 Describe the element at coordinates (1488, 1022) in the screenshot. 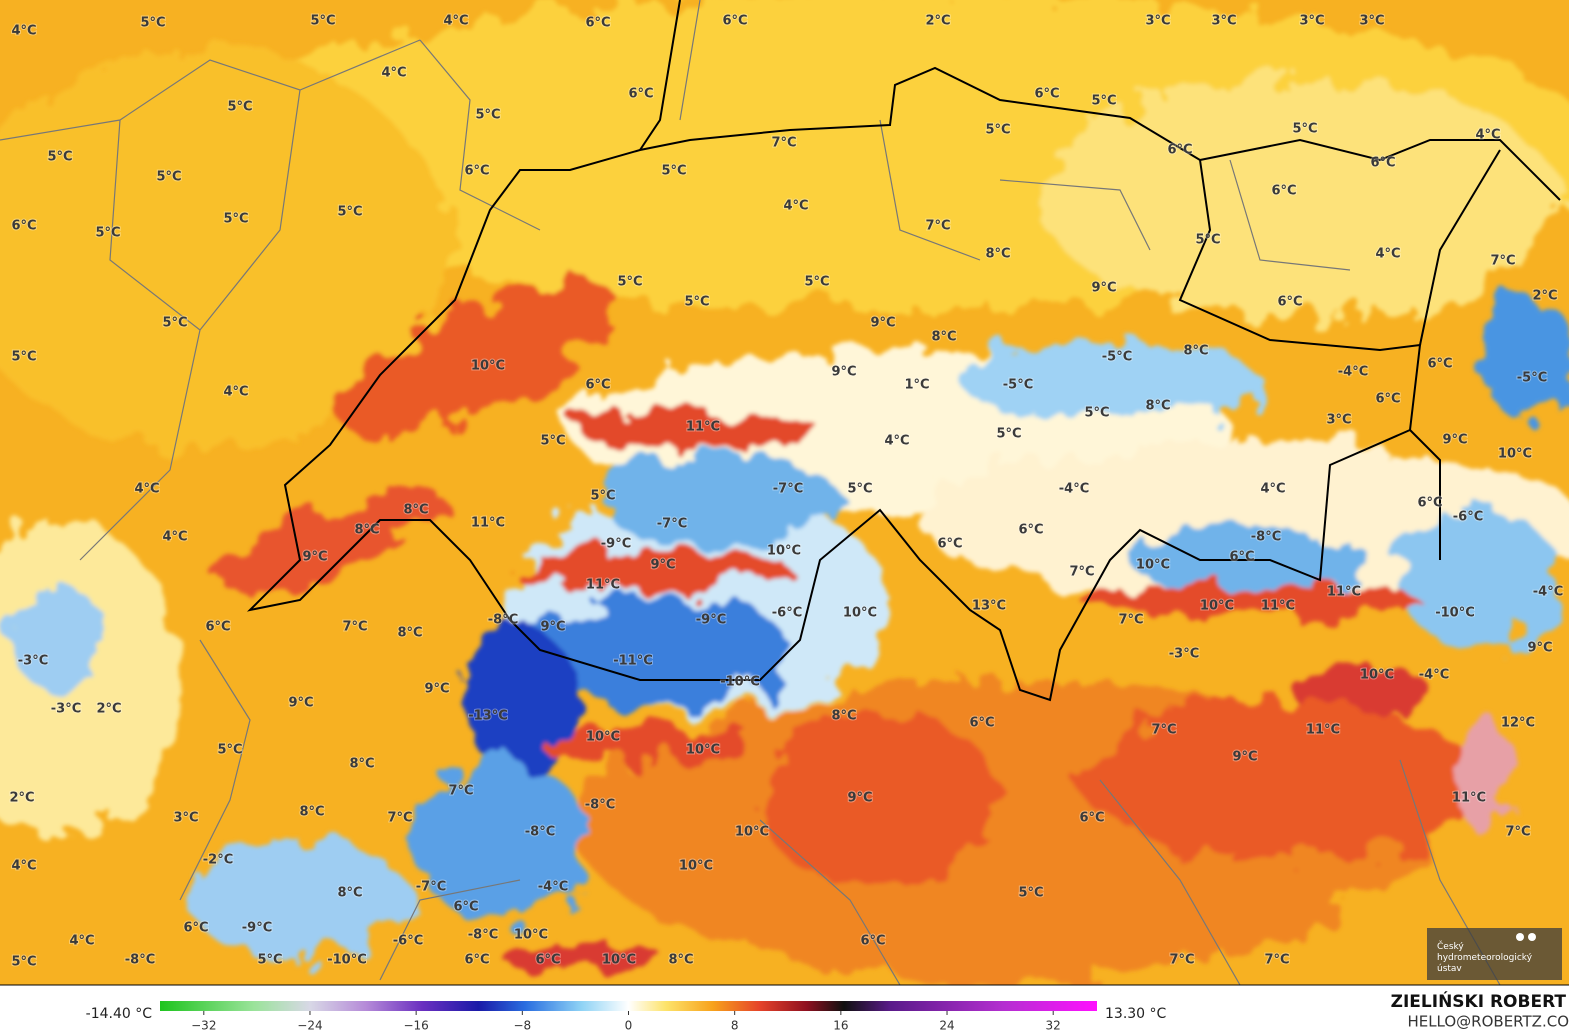

I see `email: HELLO@ROBERTZ.CO` at that location.